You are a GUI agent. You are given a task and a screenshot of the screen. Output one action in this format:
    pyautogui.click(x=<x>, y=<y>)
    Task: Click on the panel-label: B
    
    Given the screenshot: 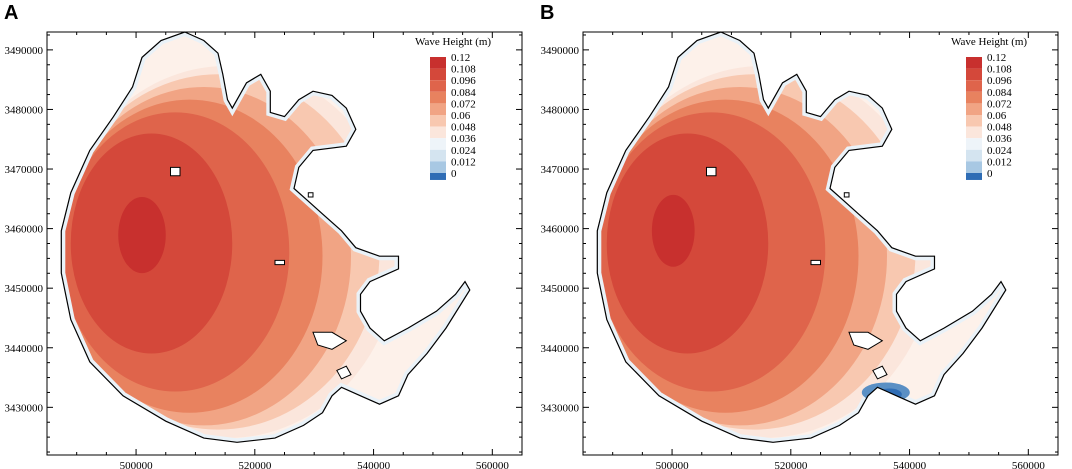 What is the action you would take?
    pyautogui.click(x=547, y=13)
    